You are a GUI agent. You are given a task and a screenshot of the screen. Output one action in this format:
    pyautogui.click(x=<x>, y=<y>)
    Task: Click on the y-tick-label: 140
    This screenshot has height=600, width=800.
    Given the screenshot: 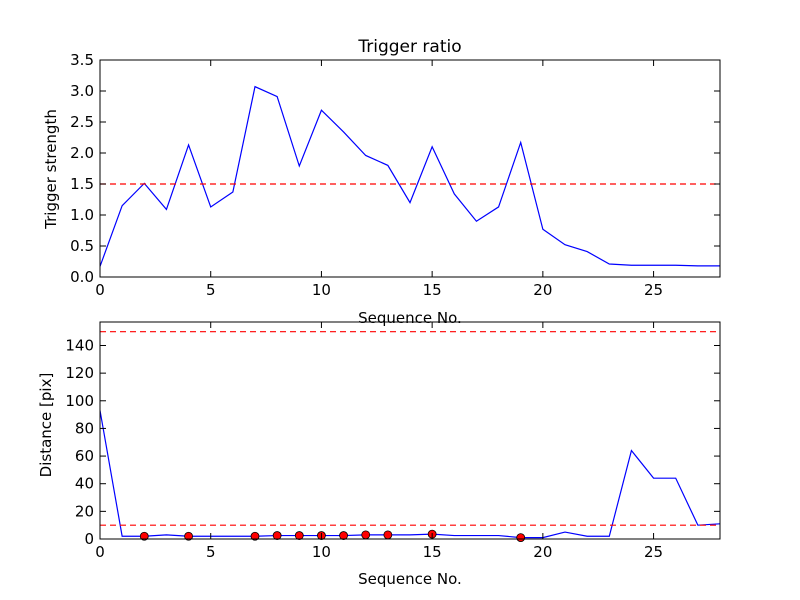 What is the action you would take?
    pyautogui.click(x=79, y=345)
    